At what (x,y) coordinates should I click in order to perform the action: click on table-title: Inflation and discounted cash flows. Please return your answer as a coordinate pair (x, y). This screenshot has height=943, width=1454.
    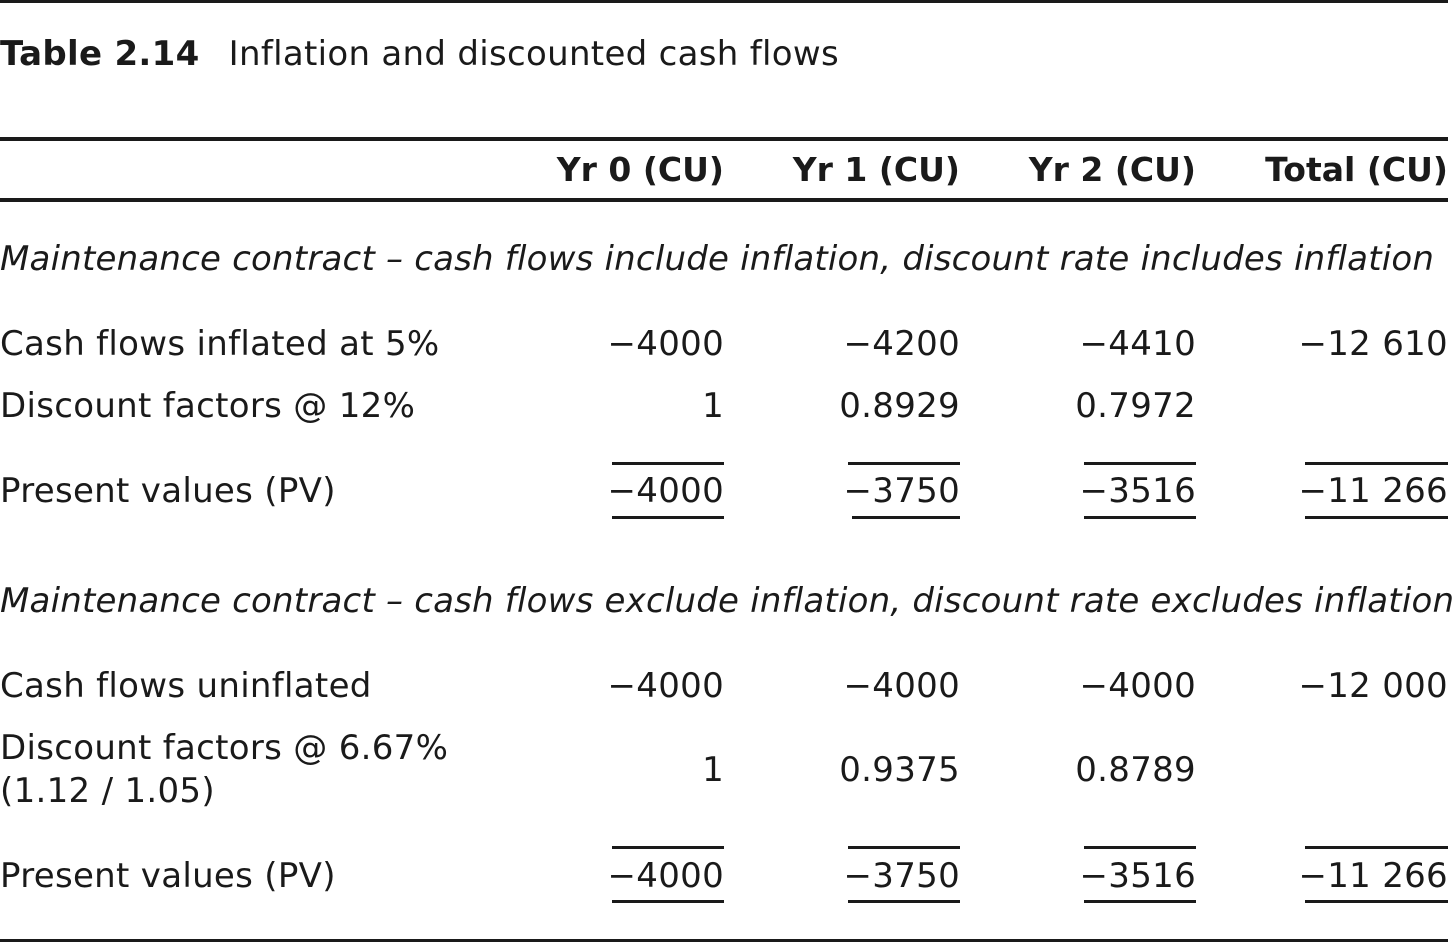
    Looking at the image, I should click on (533, 54).